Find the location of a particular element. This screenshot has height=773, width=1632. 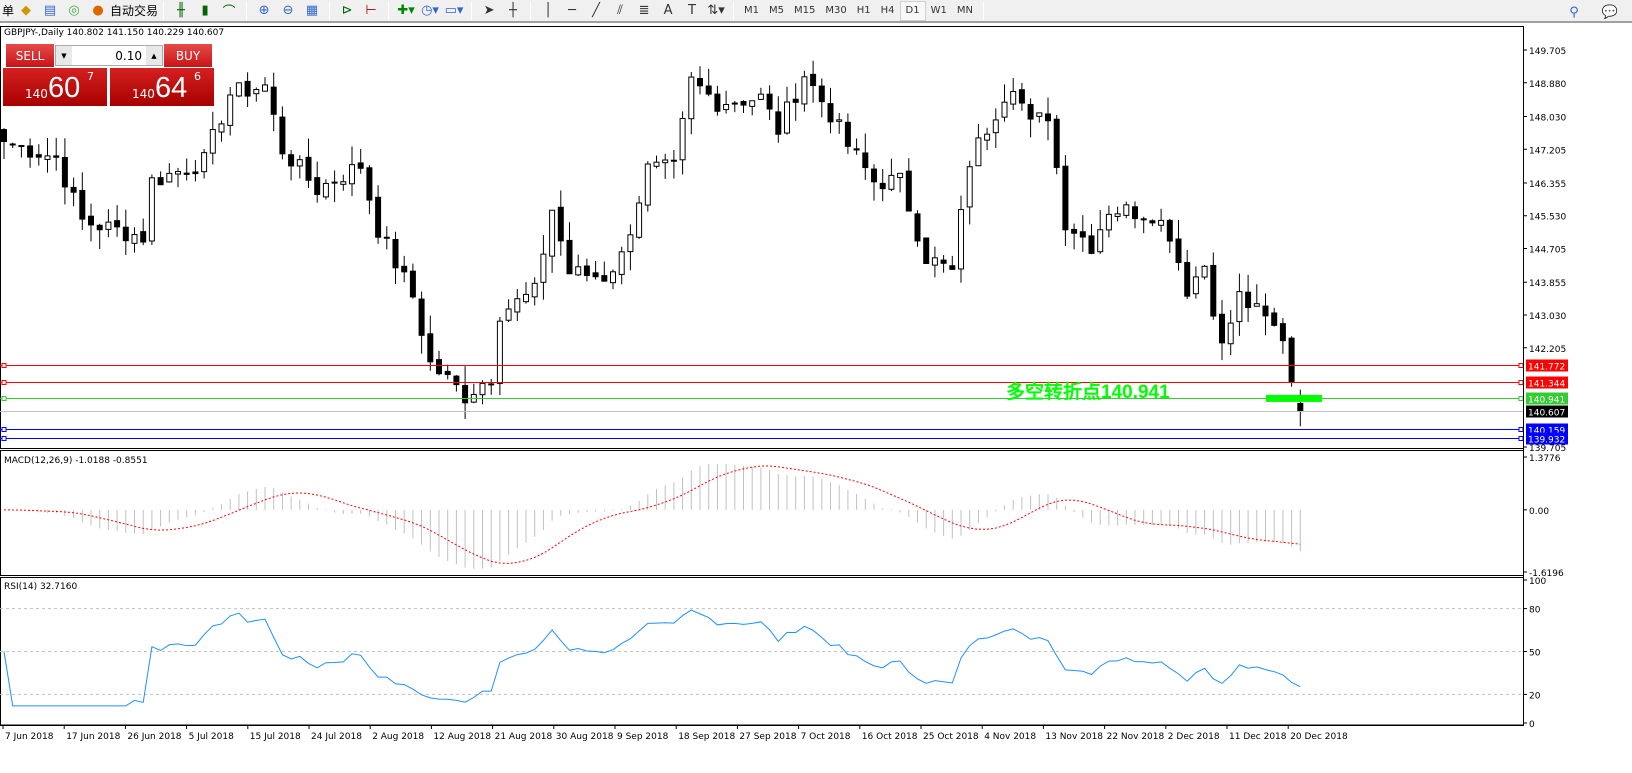

auto-trading-icon: ● is located at coordinates (98, 10).